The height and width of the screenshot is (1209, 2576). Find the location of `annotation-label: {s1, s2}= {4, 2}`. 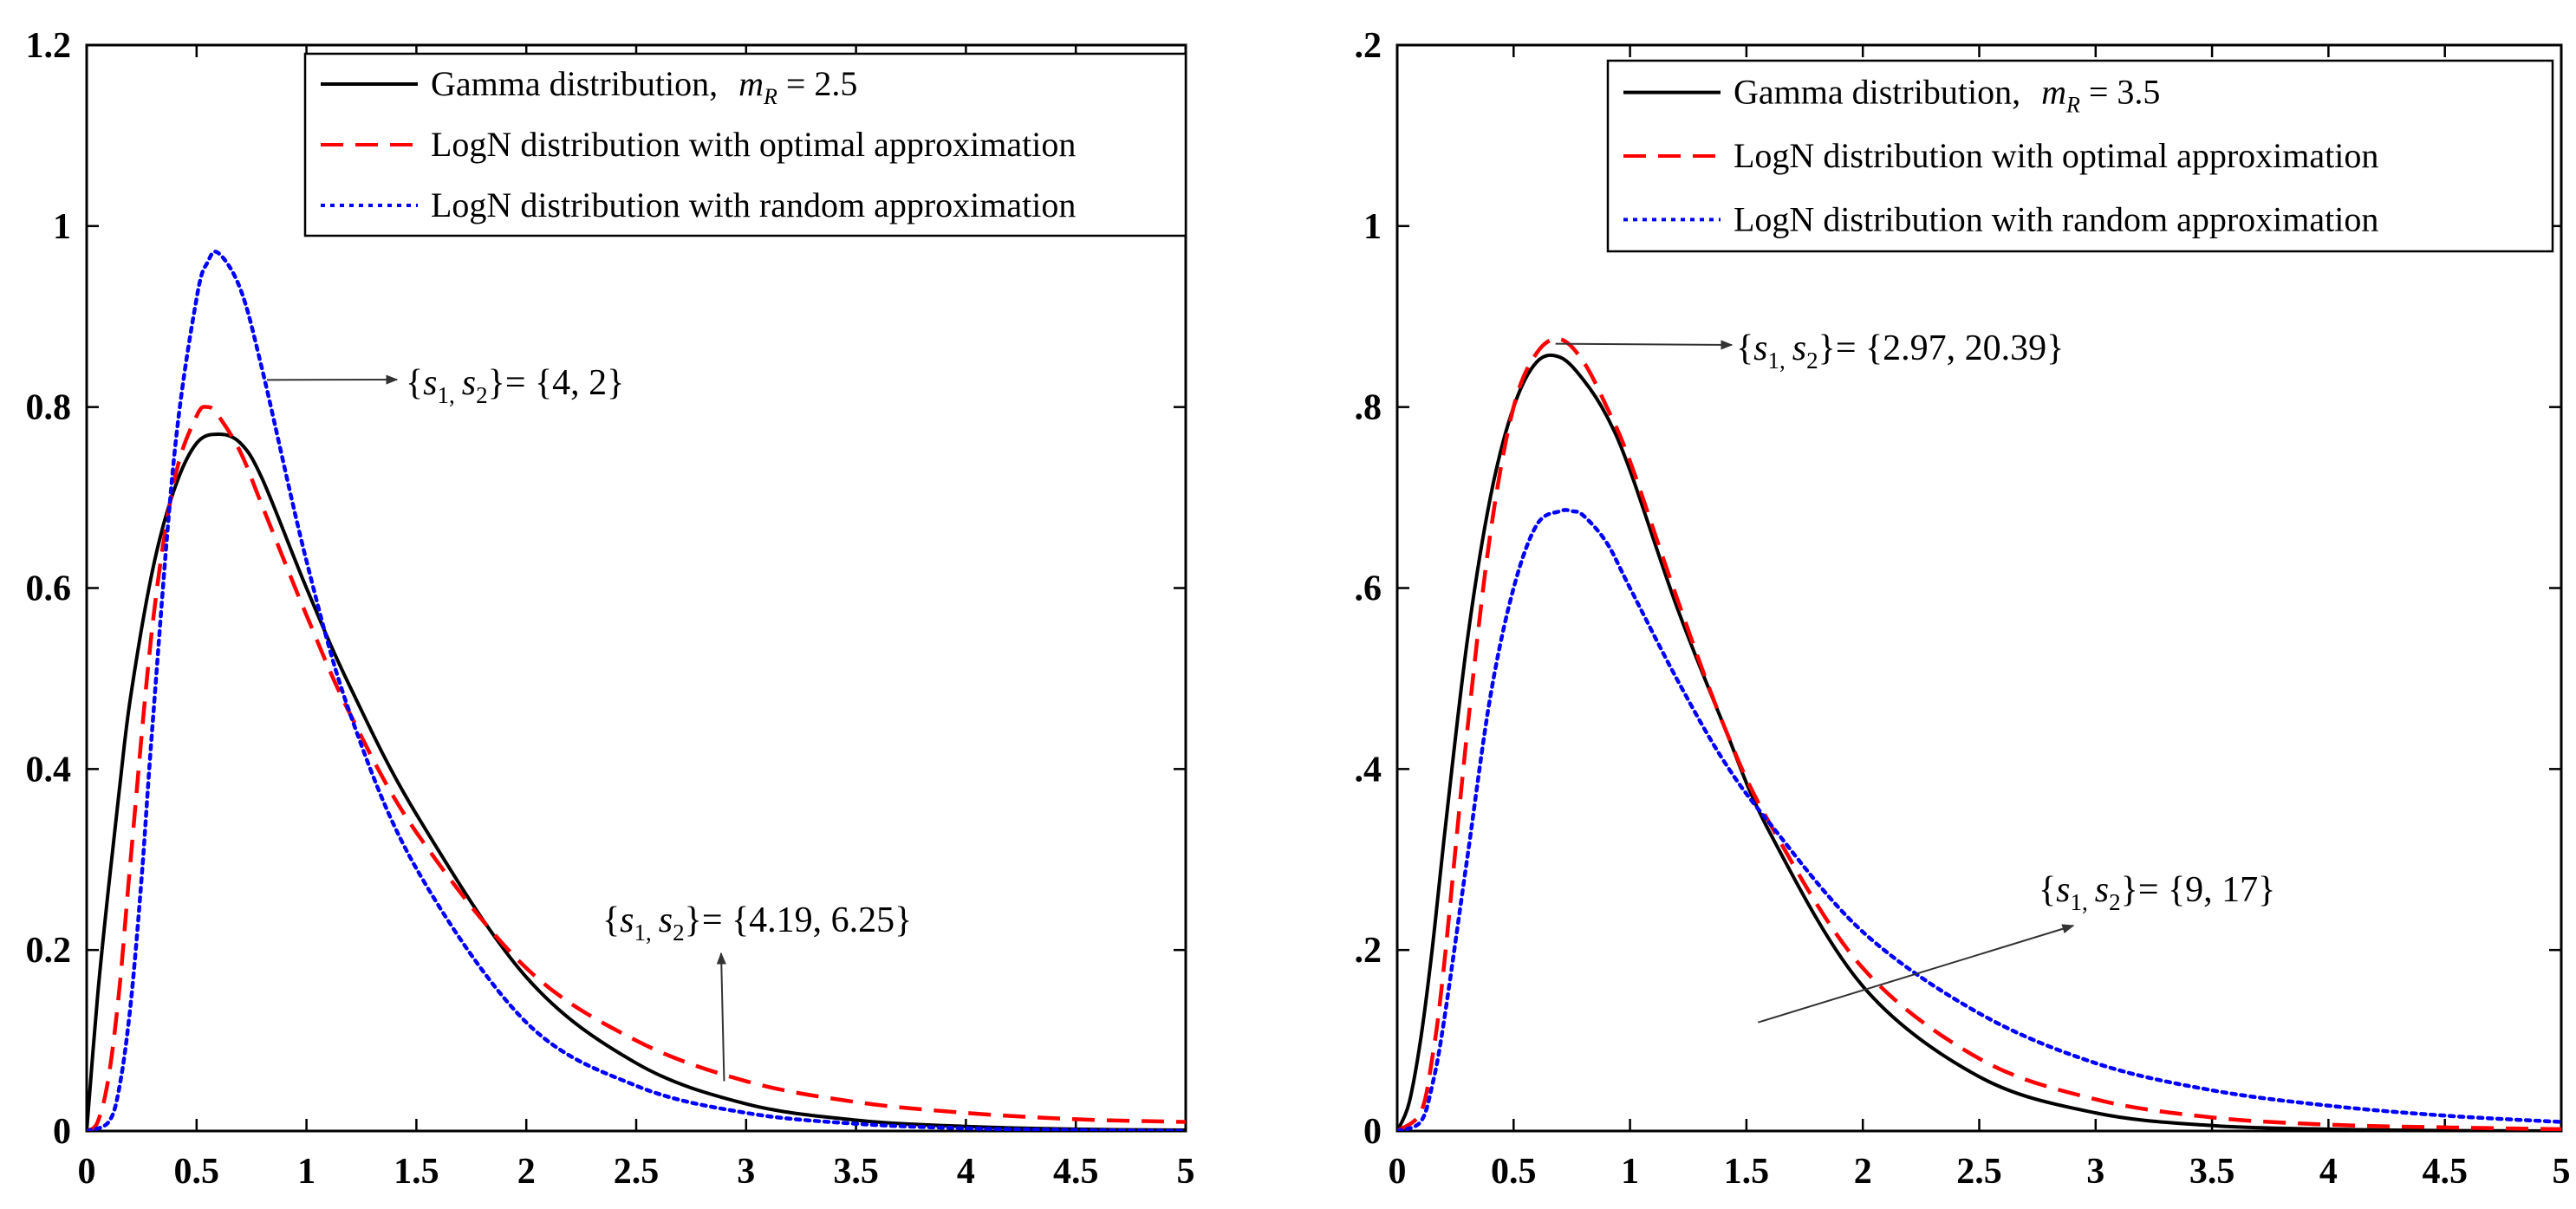

annotation-label: {s1, s2}= {4, 2} is located at coordinates (515, 385).